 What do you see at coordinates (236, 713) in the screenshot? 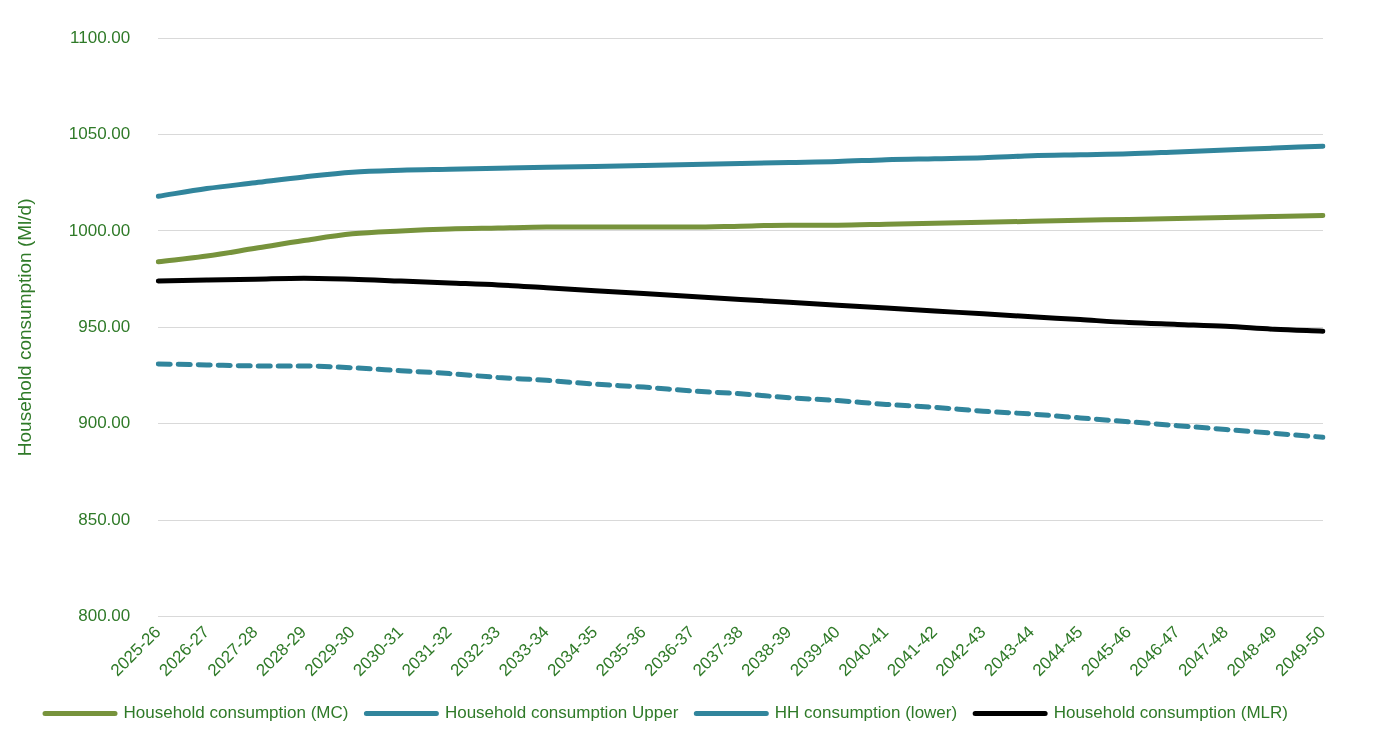
I see `legend-label: Household consumption (MC)` at bounding box center [236, 713].